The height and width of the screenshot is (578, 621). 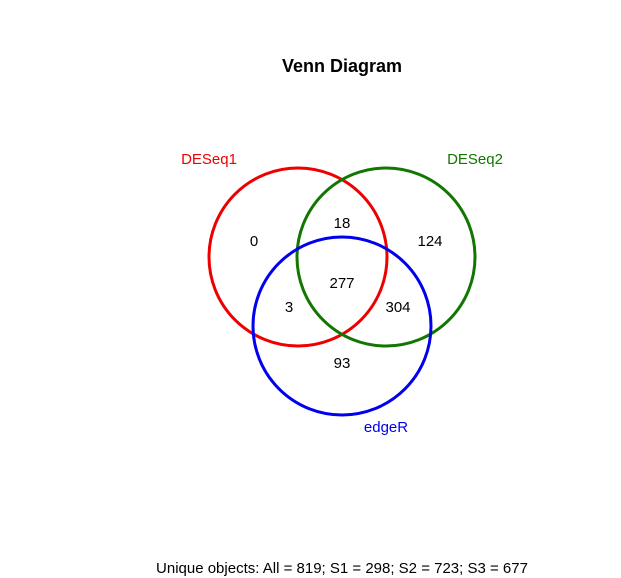 What do you see at coordinates (341, 283) in the screenshot?
I see `count-all-three: 277` at bounding box center [341, 283].